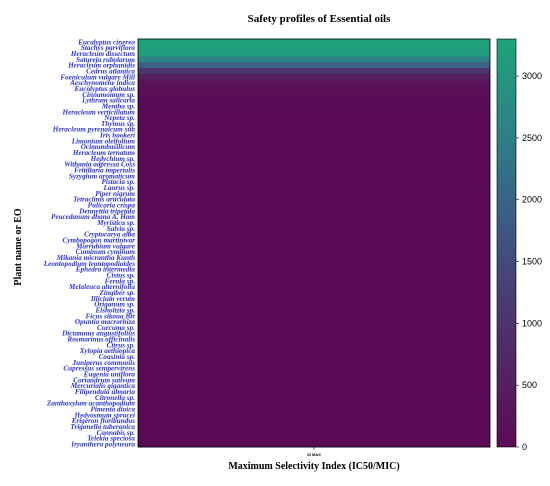 This screenshot has height=486, width=550. Describe the element at coordinates (103, 363) in the screenshot. I see `row-label: Juniperus communis` at that location.